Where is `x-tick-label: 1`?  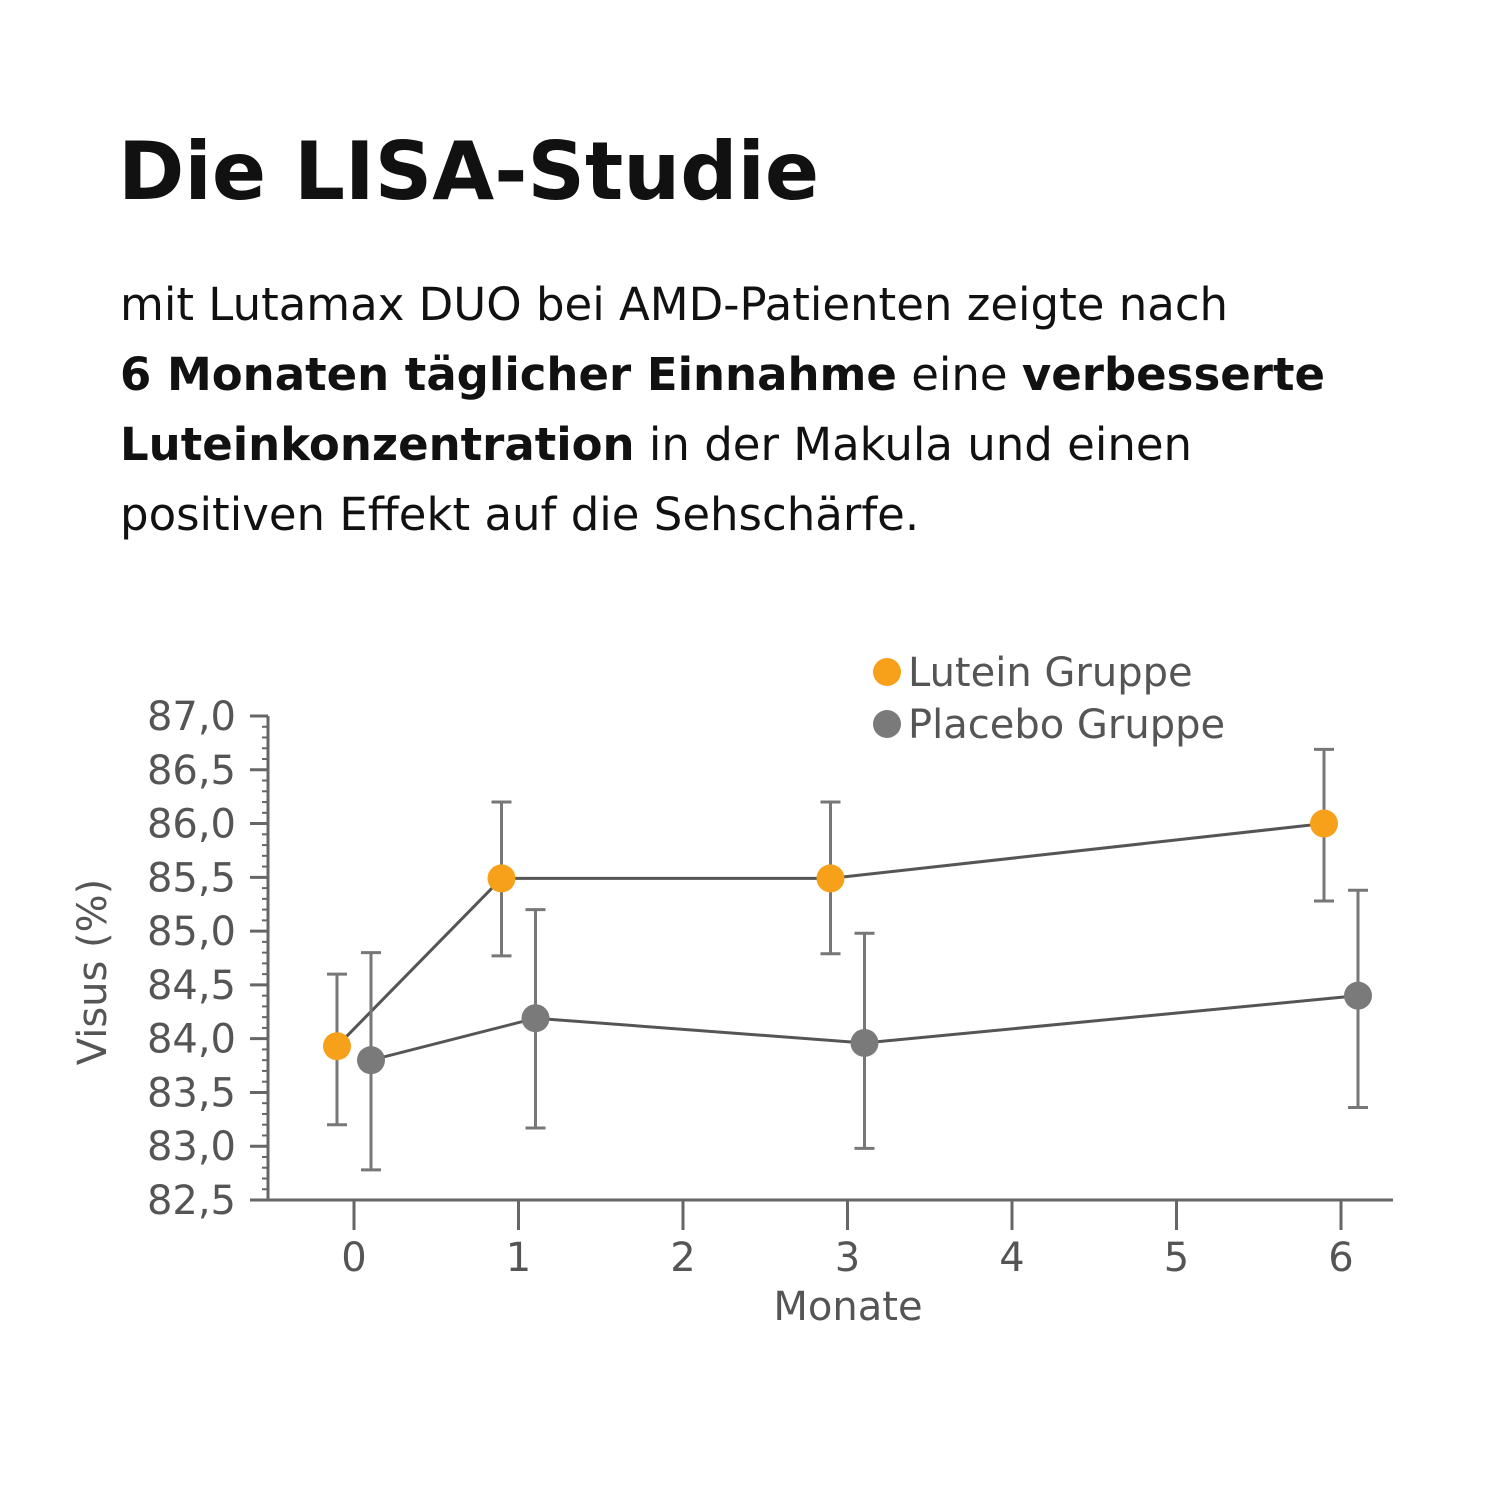 x-tick-label: 1 is located at coordinates (518, 1258).